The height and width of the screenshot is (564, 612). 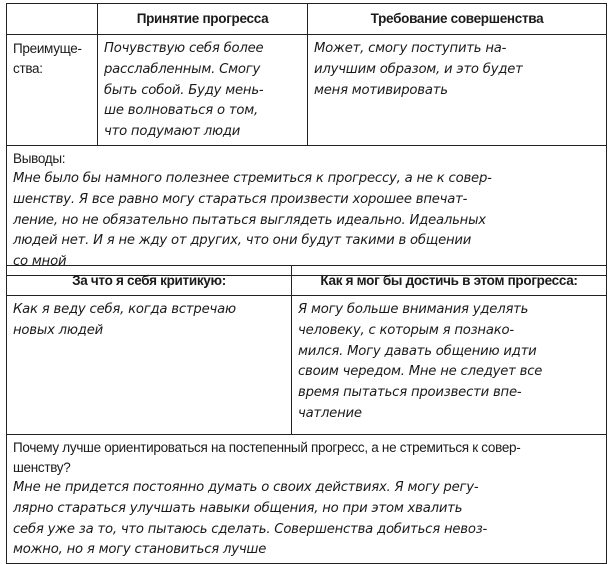 What do you see at coordinates (52, 90) in the screenshot?
I see `advantages-label: Преимуще- ства:` at bounding box center [52, 90].